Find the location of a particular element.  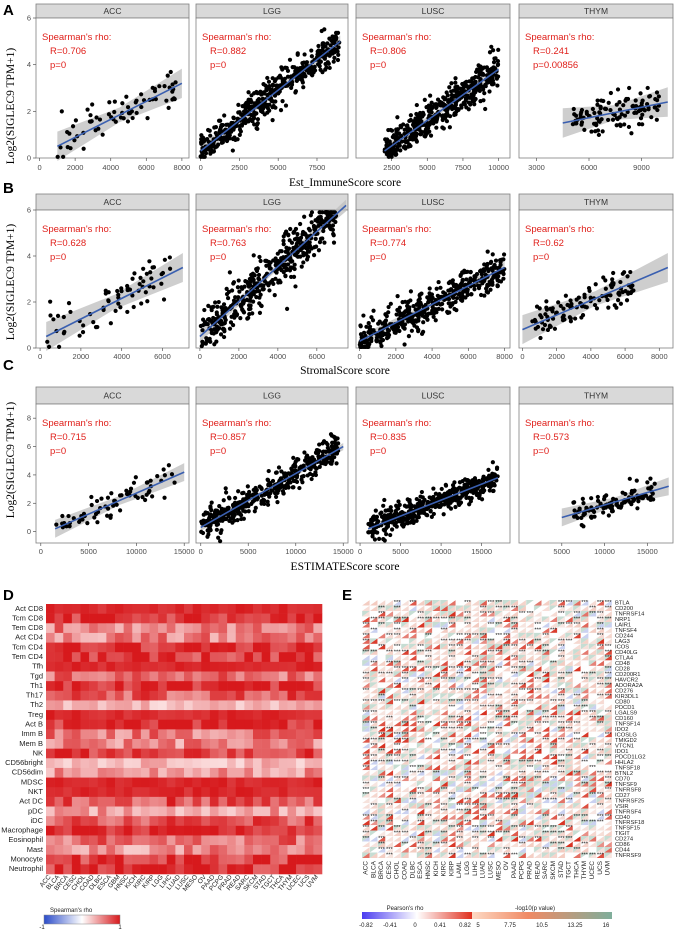

x-tick-label: 4000 is located at coordinates (121, 356).